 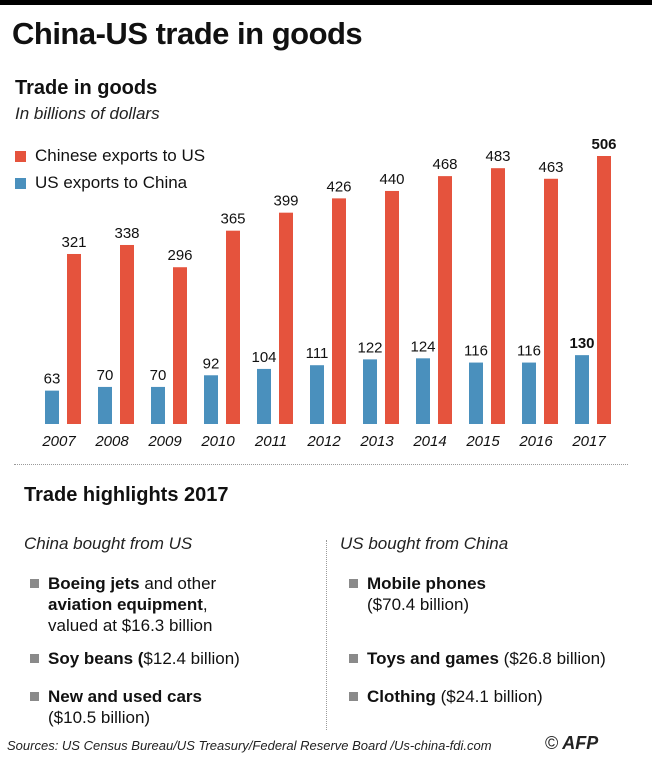 I want to click on x-tick-label-2013: 2013, so click(x=376, y=441).